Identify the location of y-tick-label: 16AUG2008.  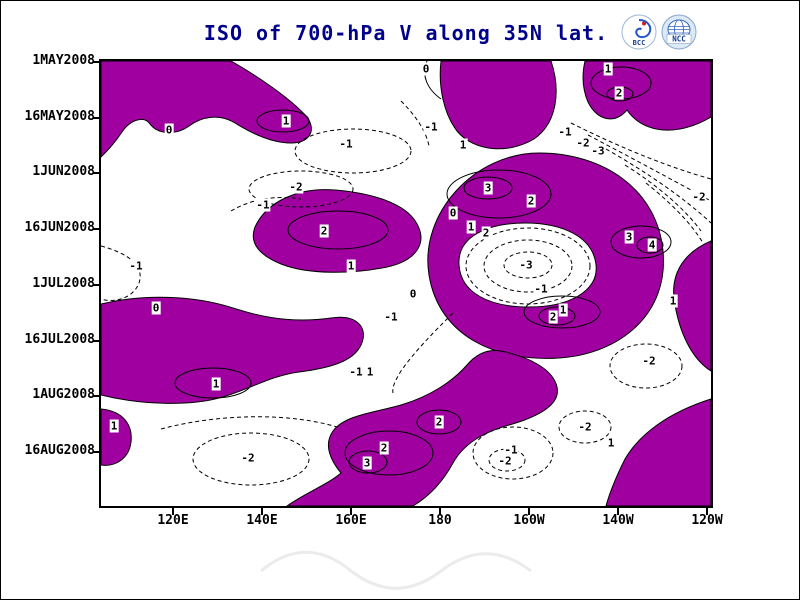
(59, 450).